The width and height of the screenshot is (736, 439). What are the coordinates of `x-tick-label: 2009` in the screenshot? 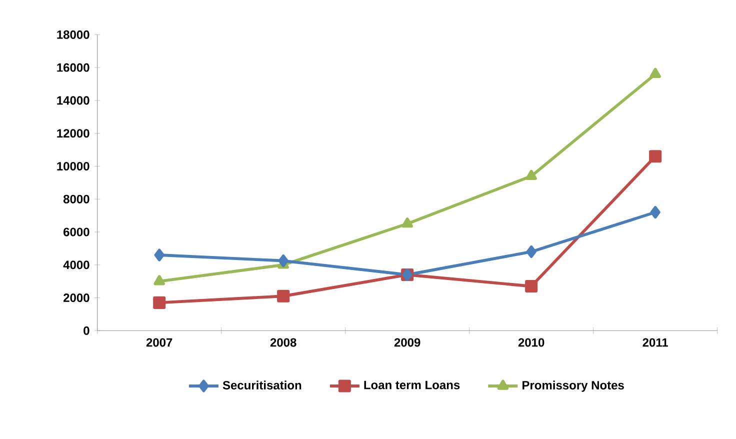 It's located at (407, 342).